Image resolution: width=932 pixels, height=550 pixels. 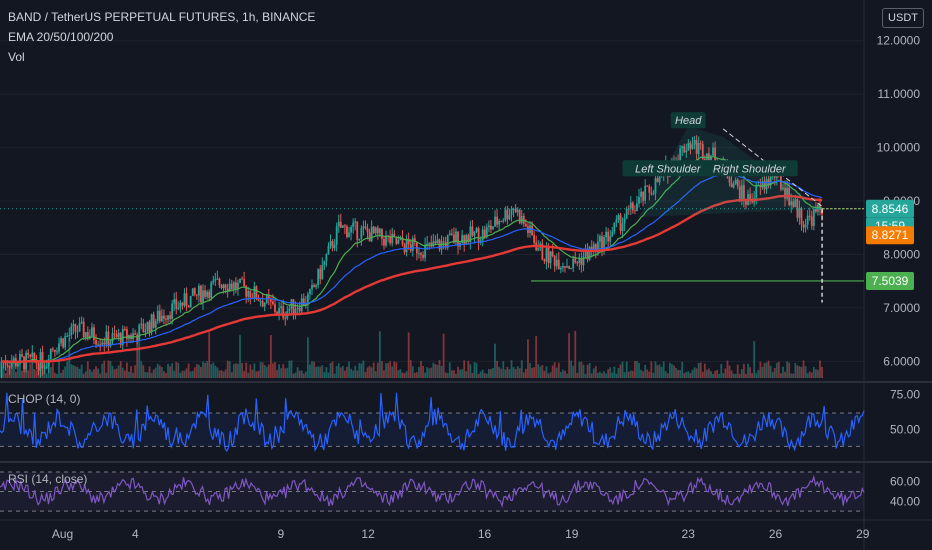 I want to click on pattern-label-box, so click(x=749, y=168).